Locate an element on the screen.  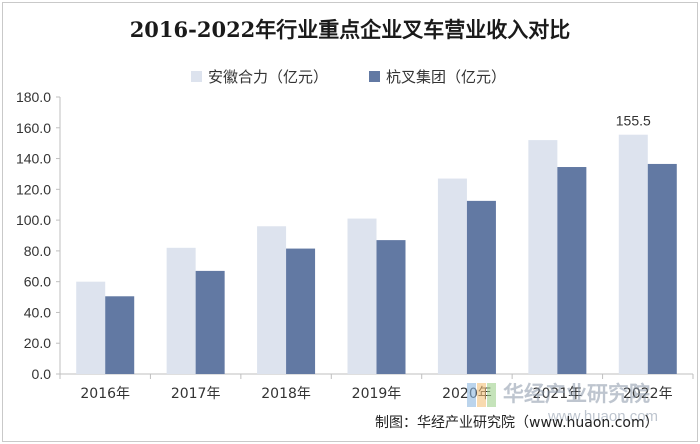
x-category-label: 2021年 is located at coordinates (558, 394).